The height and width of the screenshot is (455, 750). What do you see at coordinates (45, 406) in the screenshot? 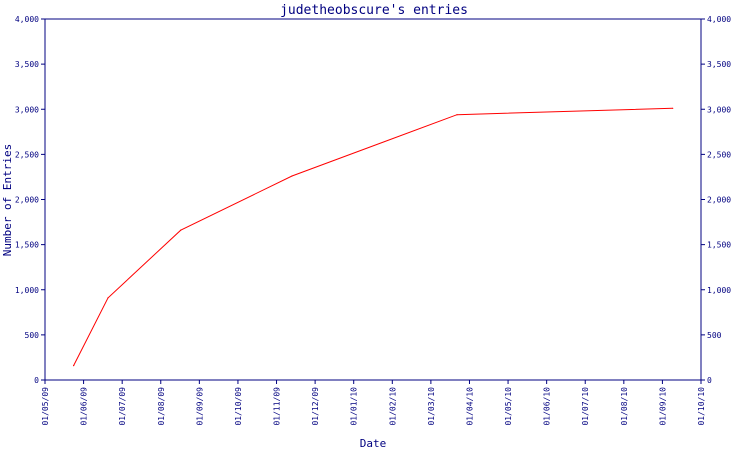
I see `x-tick-label: 01/05/09` at bounding box center [45, 406].